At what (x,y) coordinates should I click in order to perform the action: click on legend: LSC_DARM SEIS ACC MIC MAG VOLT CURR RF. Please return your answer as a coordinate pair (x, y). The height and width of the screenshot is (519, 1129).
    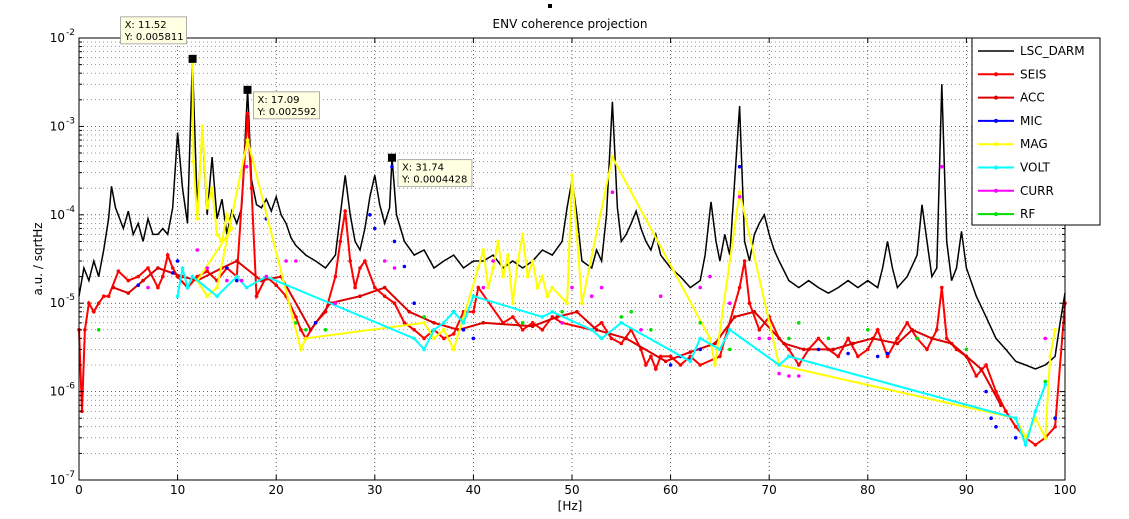
    Looking at the image, I should click on (1036, 131).